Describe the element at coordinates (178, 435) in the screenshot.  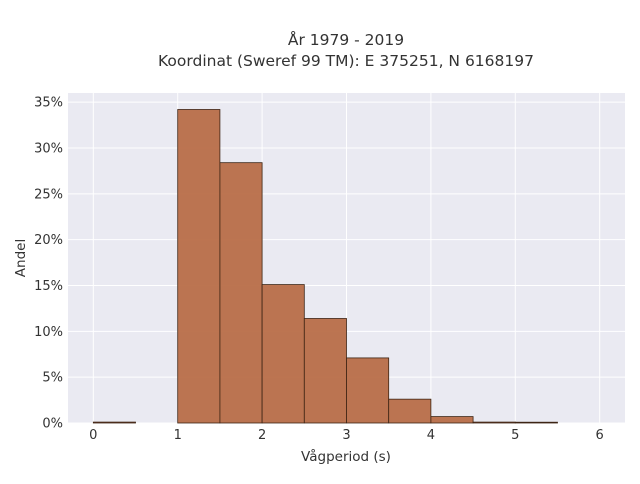
I see `x-tick-label-1: 1` at that location.